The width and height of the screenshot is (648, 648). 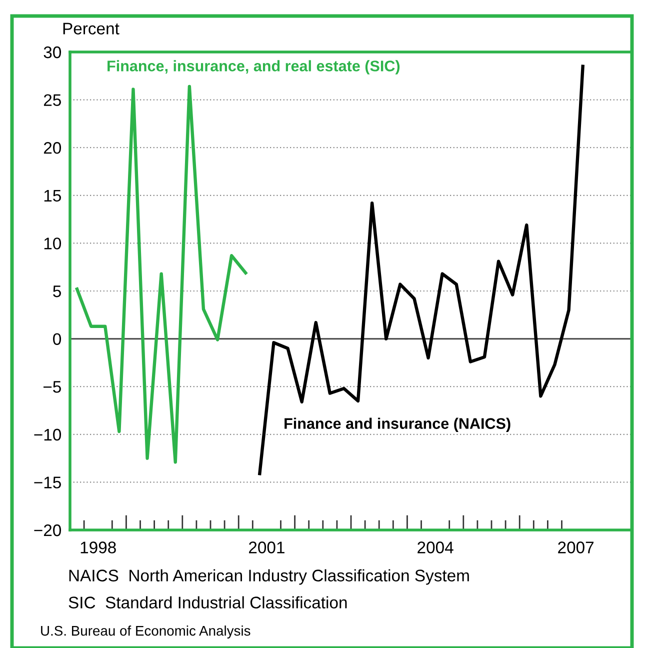 What do you see at coordinates (48, 434) in the screenshot?
I see `y-tick-label: −10` at bounding box center [48, 434].